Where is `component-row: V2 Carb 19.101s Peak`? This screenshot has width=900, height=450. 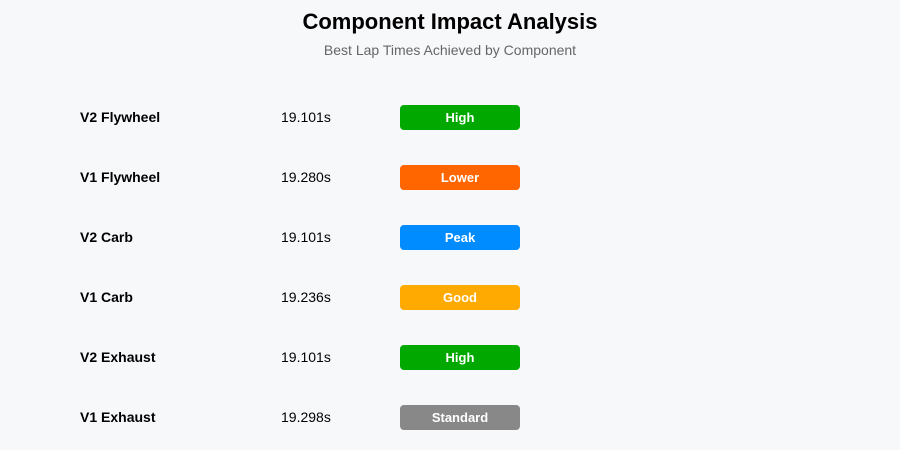
component-row: V2 Carb 19.101s Peak is located at coordinates (450, 238).